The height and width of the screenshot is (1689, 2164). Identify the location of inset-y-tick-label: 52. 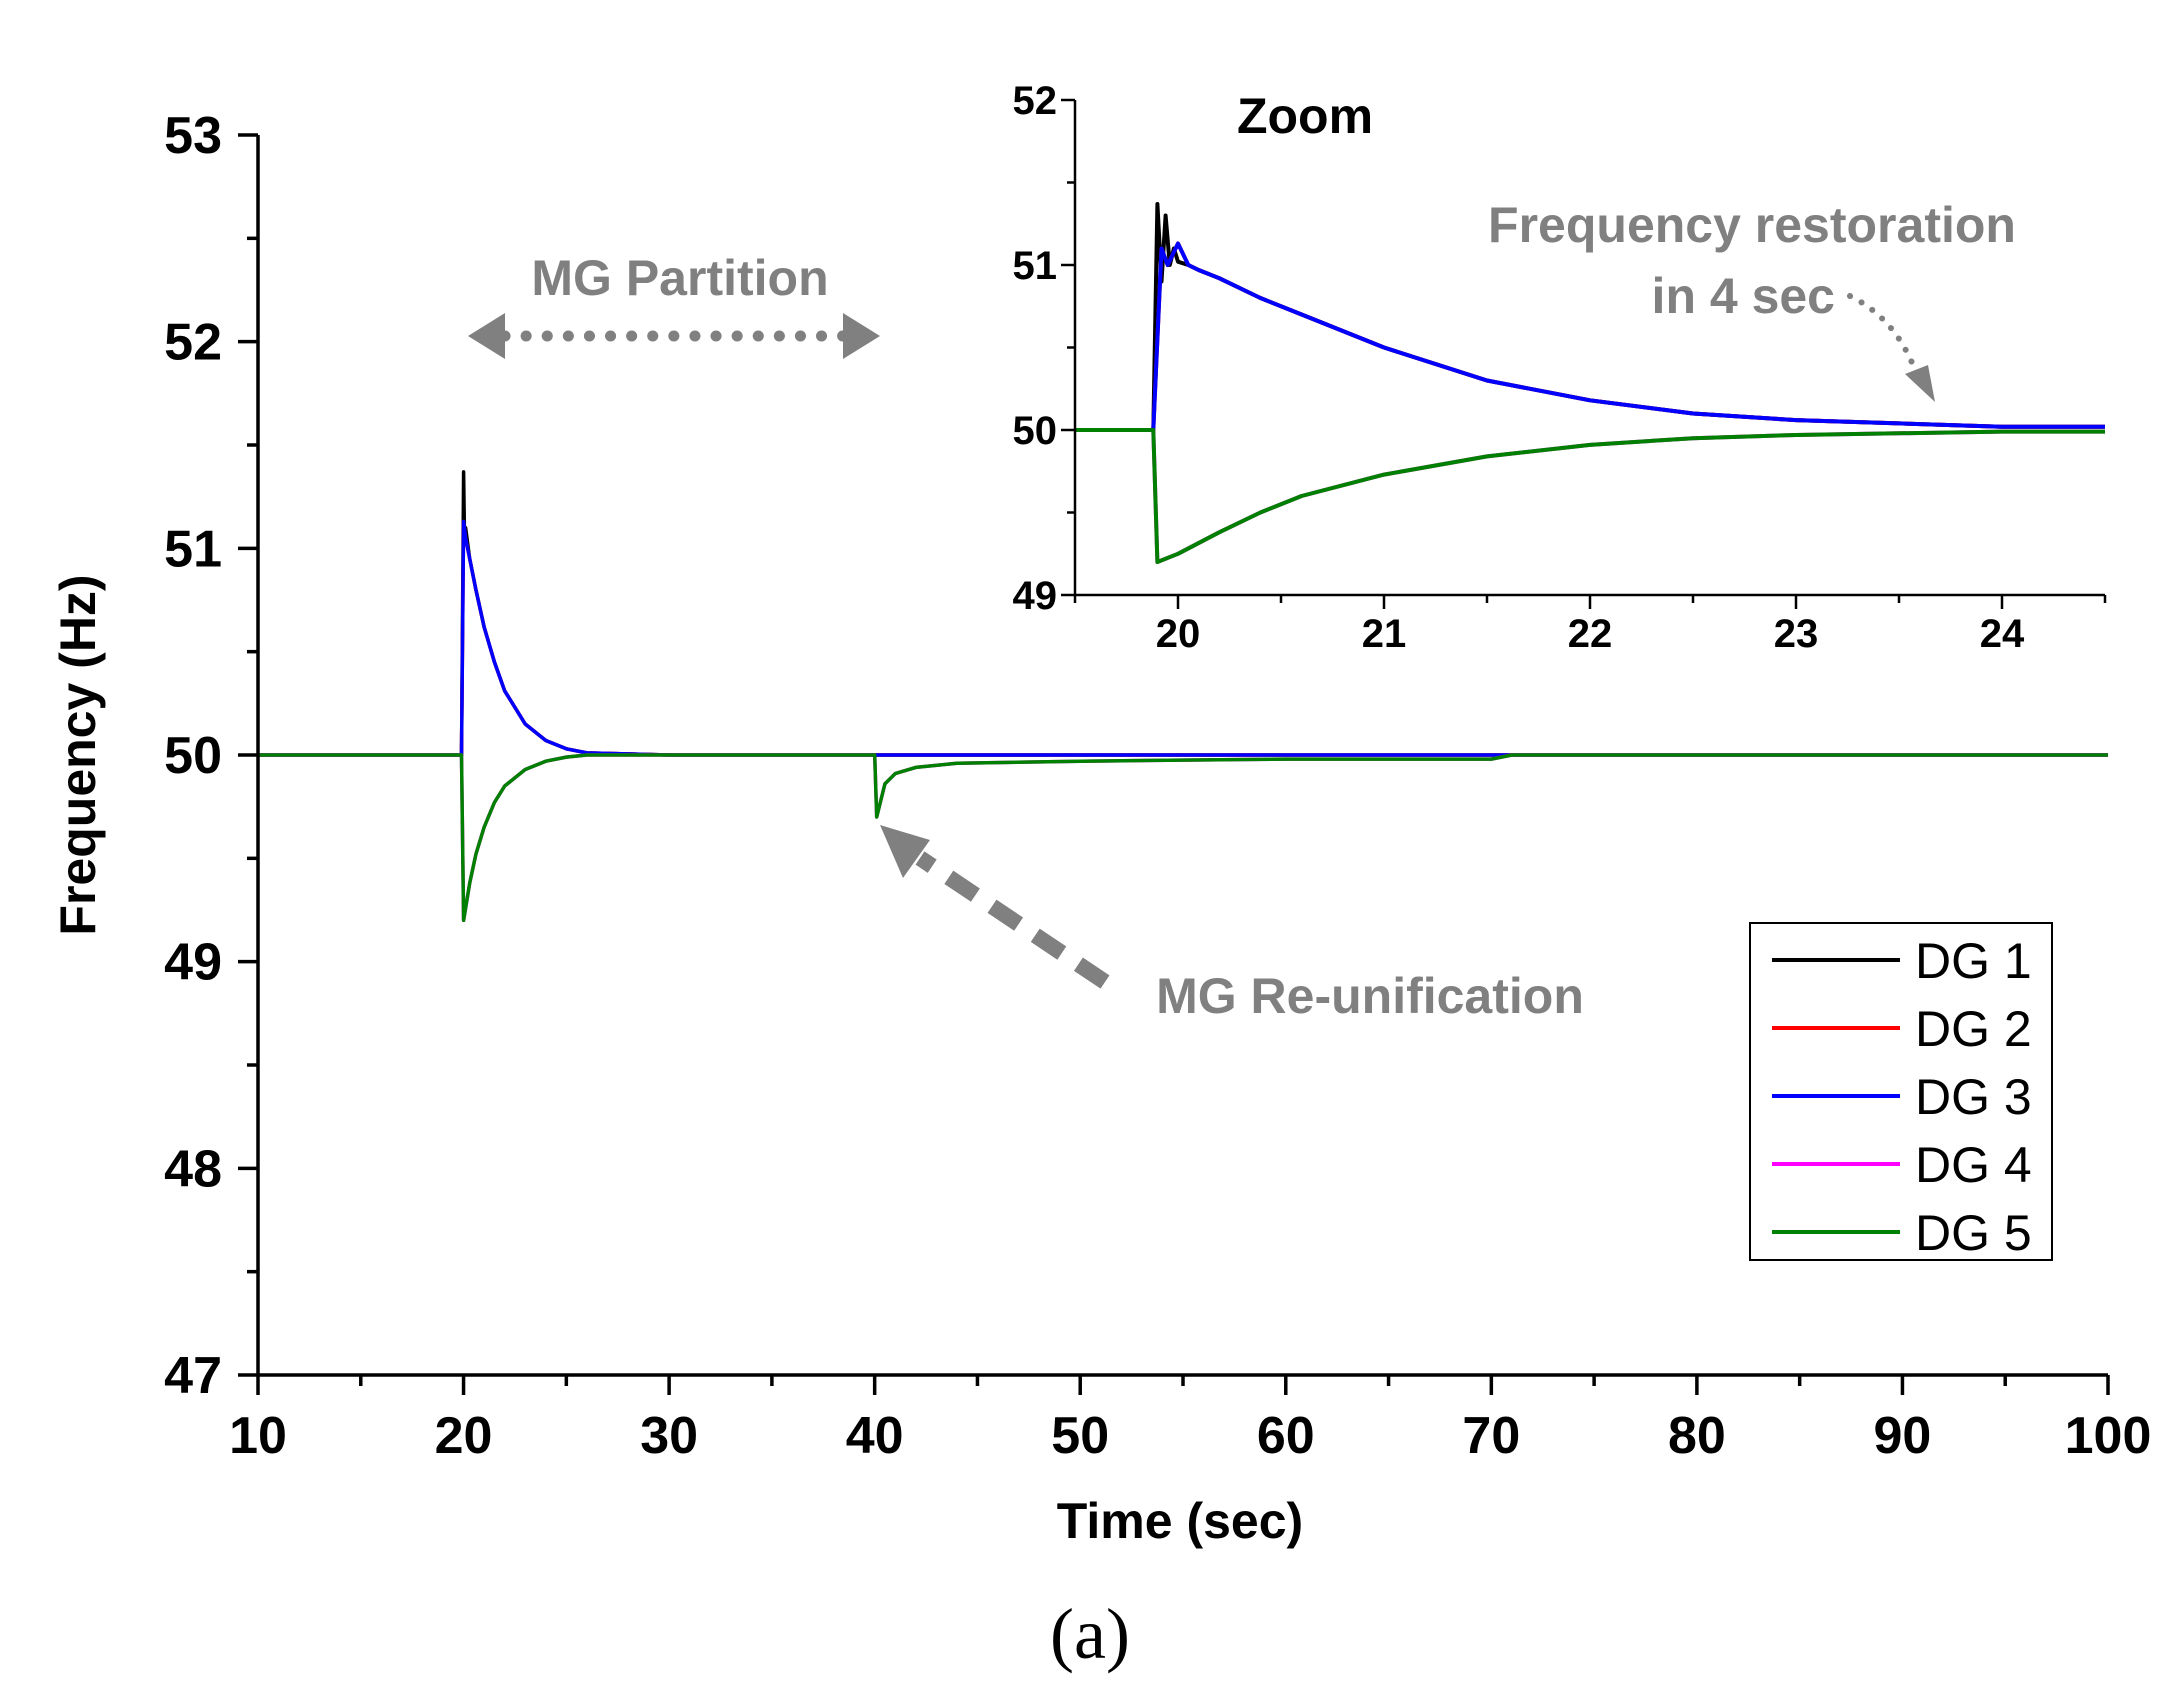
(1035, 101).